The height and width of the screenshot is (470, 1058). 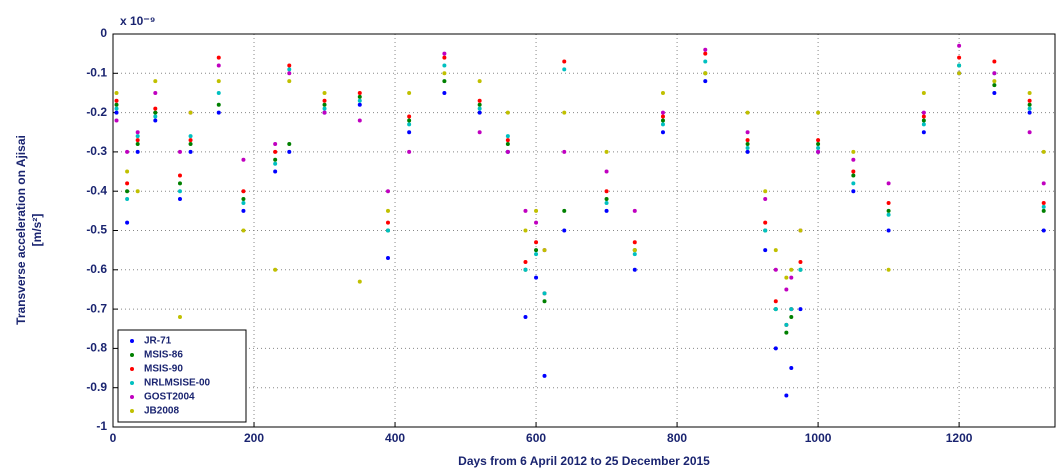 I want to click on y-axis-label: Transverse acceleration on Ajisai, so click(x=21, y=230).